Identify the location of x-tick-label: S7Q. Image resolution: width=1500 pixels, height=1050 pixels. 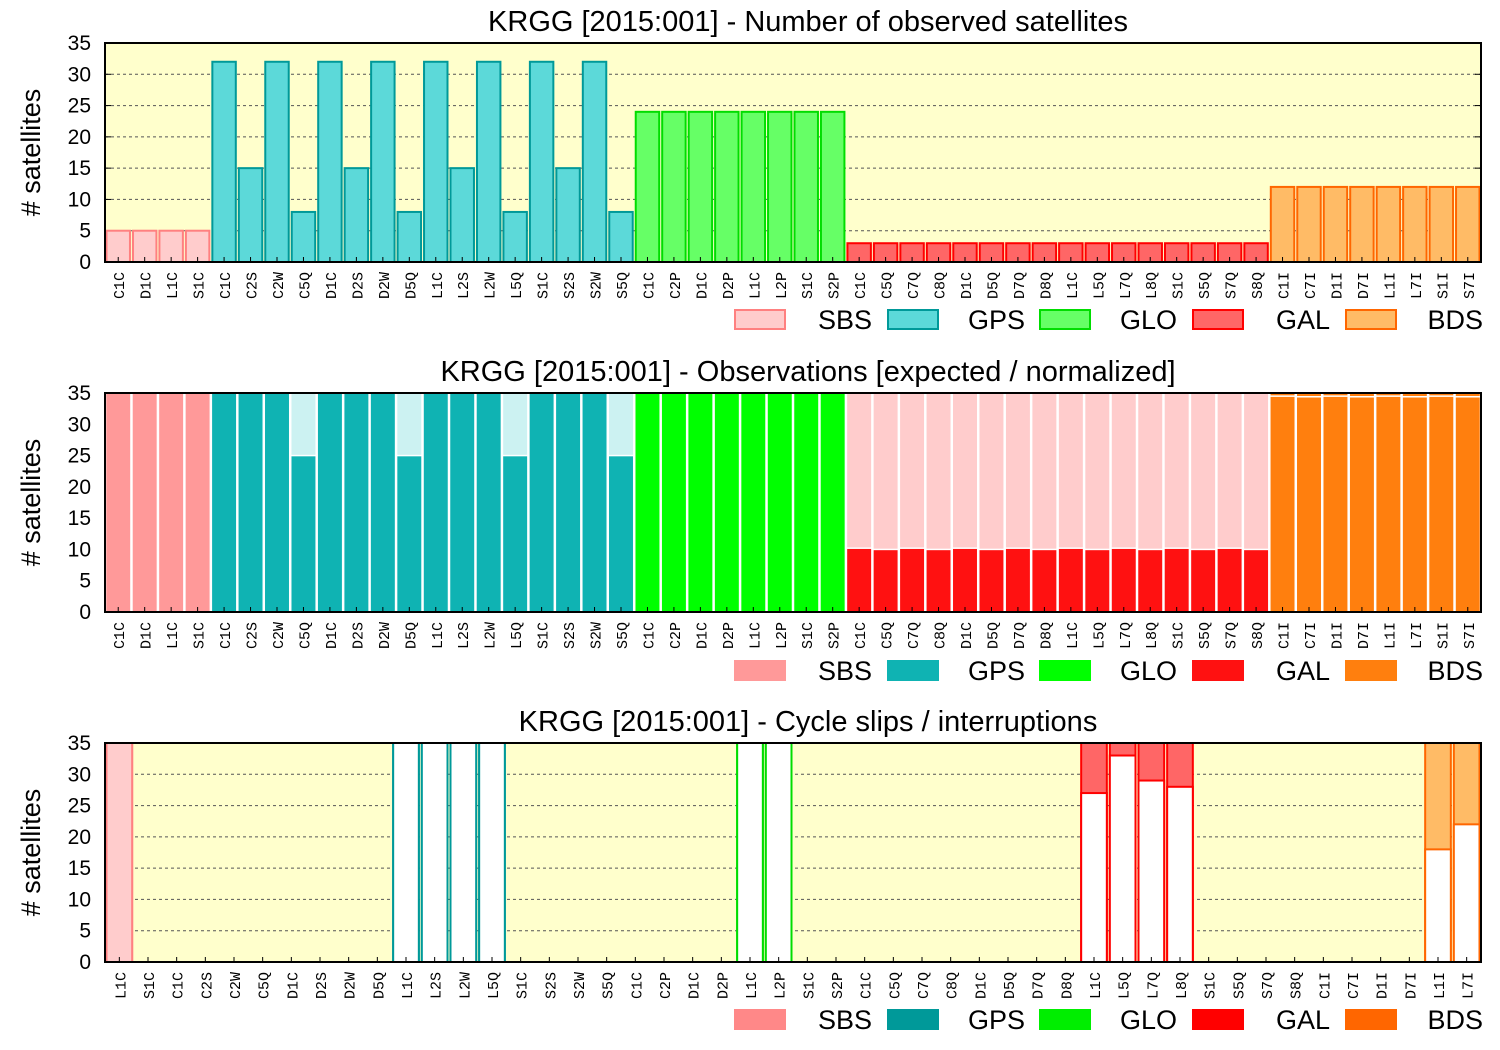
(1232, 635).